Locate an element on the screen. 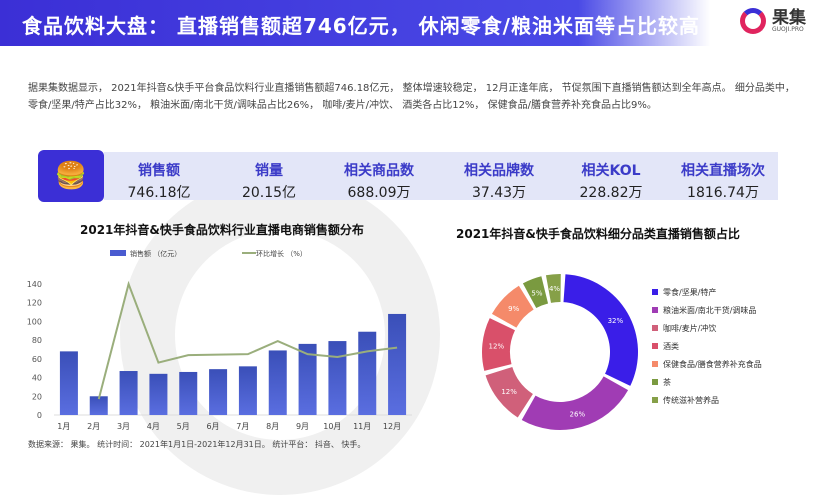 The width and height of the screenshot is (826, 495). kpi-live: 相关直播场次 1816.74万 is located at coordinates (723, 177).